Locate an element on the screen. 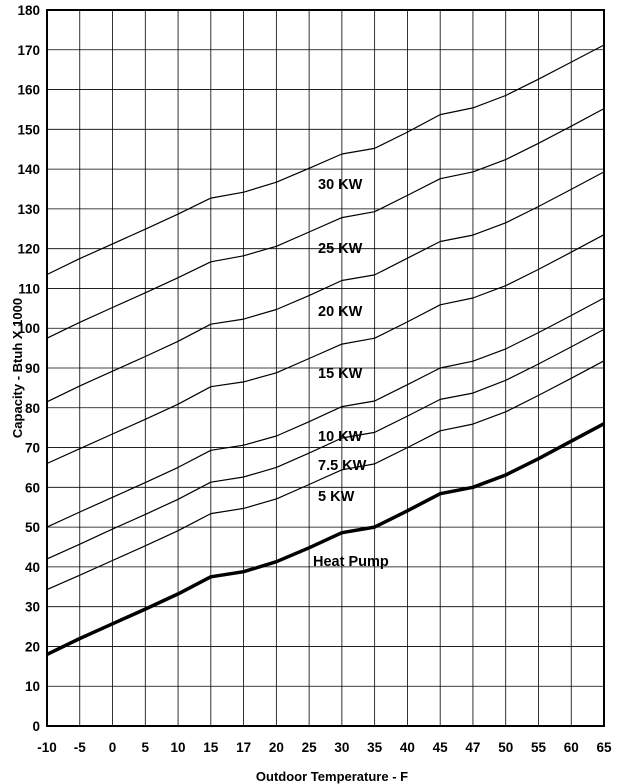 Image resolution: width=628 pixels, height=784 pixels. y-tick-label: 50 is located at coordinates (32, 527).